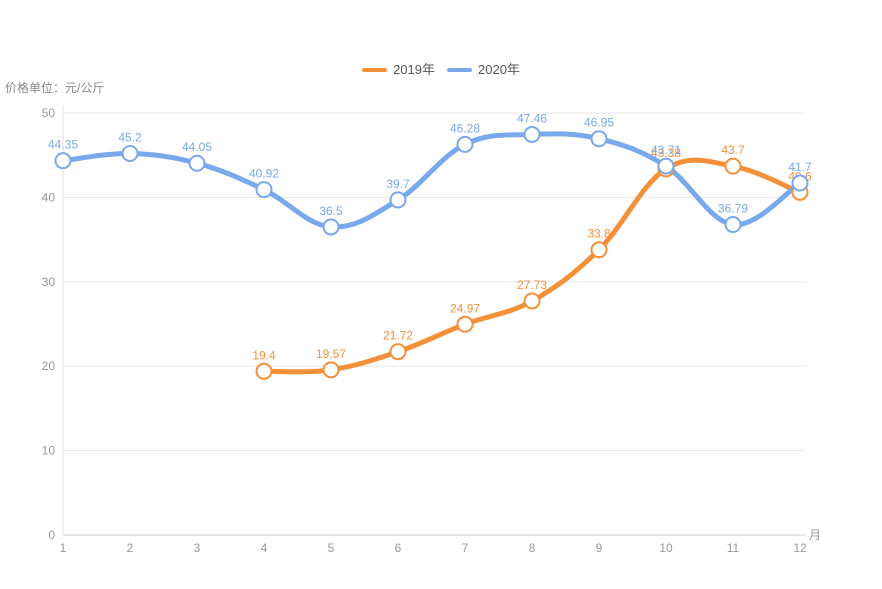  I want to click on data-point-2019-m6, so click(398, 352).